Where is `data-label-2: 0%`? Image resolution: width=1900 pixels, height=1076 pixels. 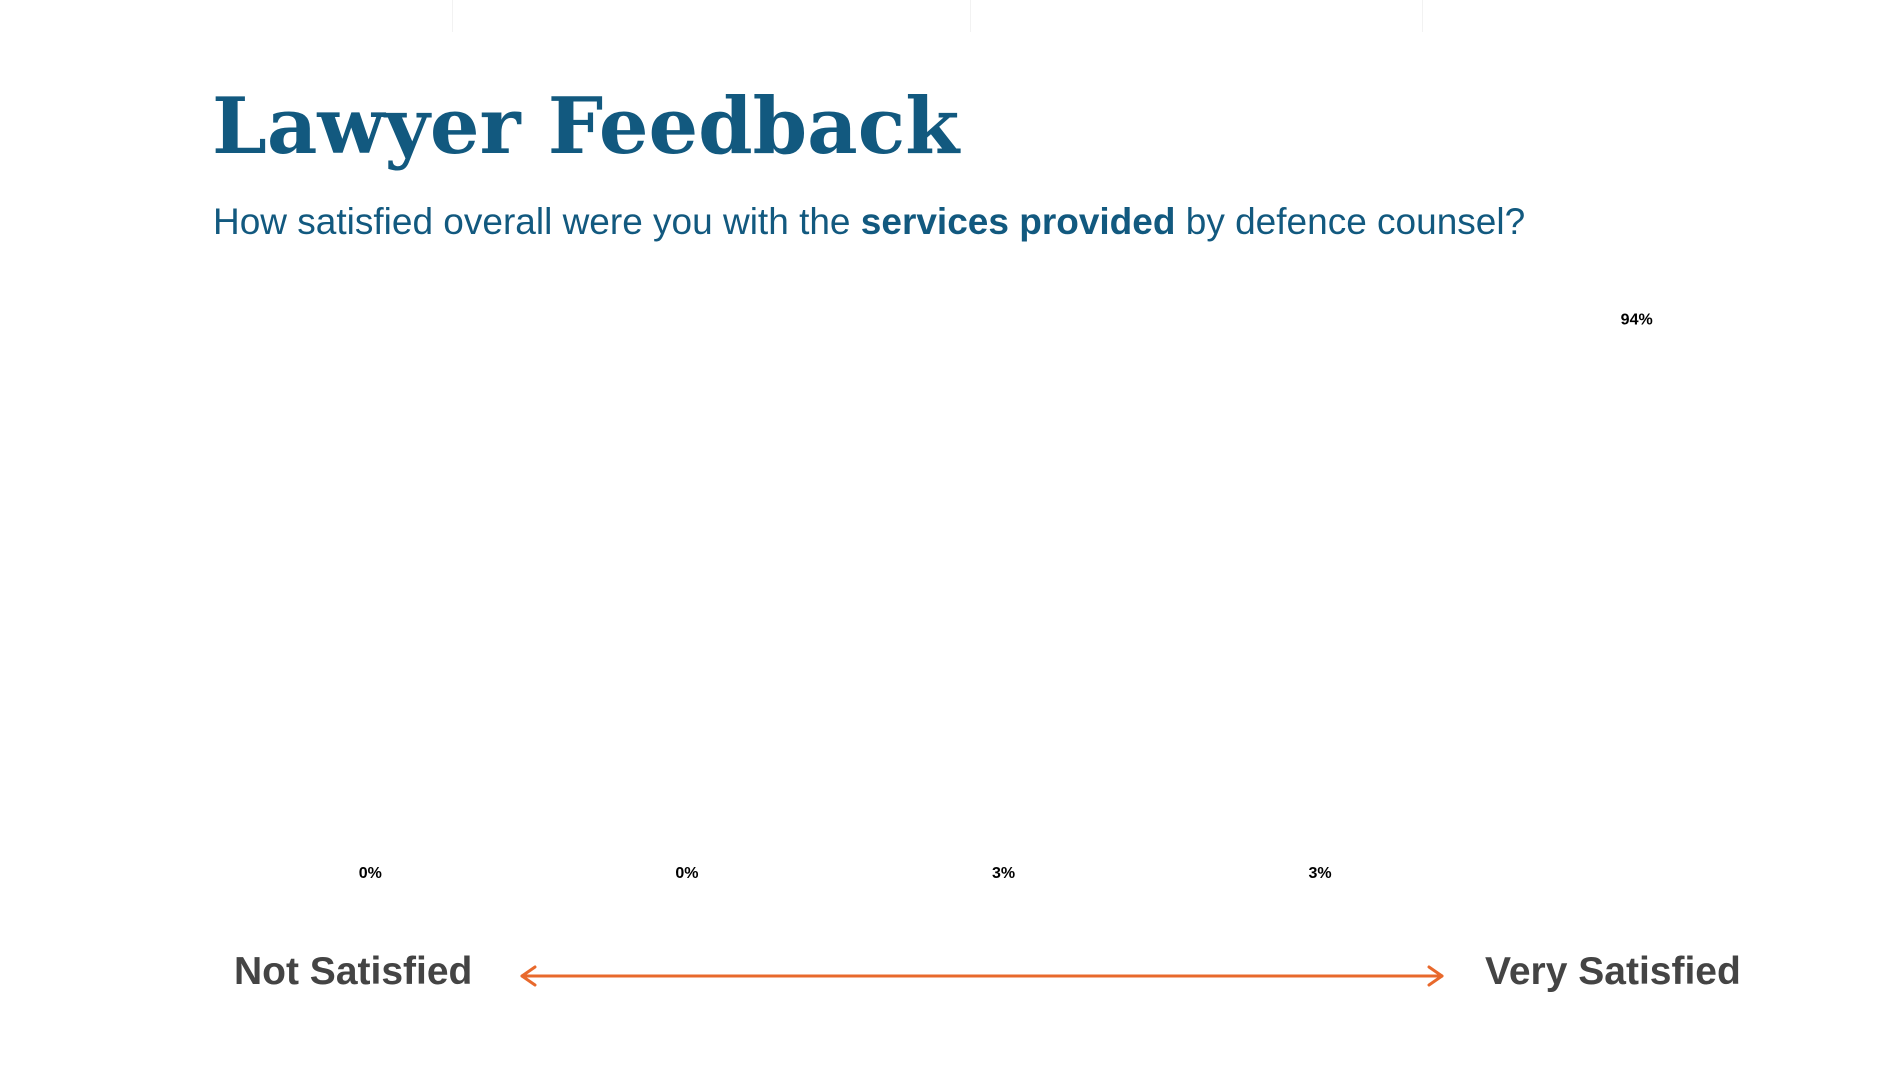 data-label-2: 0% is located at coordinates (686, 873).